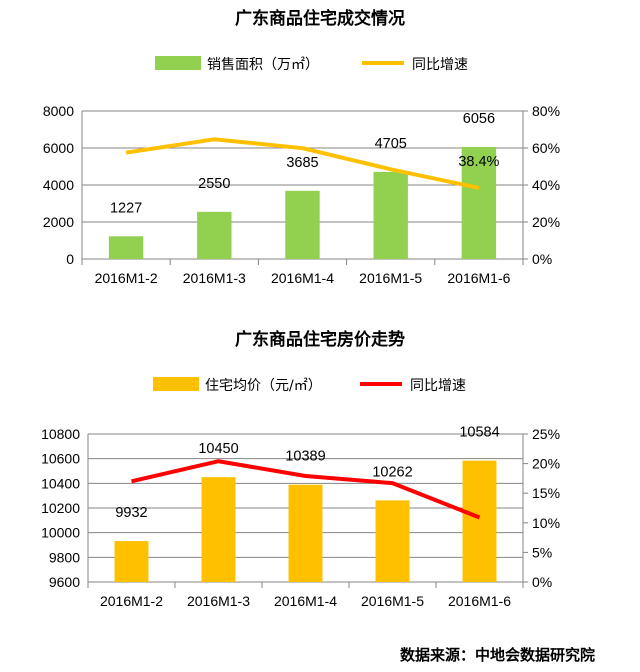 This screenshot has height=672, width=640. What do you see at coordinates (218, 601) in the screenshot?
I see `chart2-x-tick-label: 2016M1-3` at bounding box center [218, 601].